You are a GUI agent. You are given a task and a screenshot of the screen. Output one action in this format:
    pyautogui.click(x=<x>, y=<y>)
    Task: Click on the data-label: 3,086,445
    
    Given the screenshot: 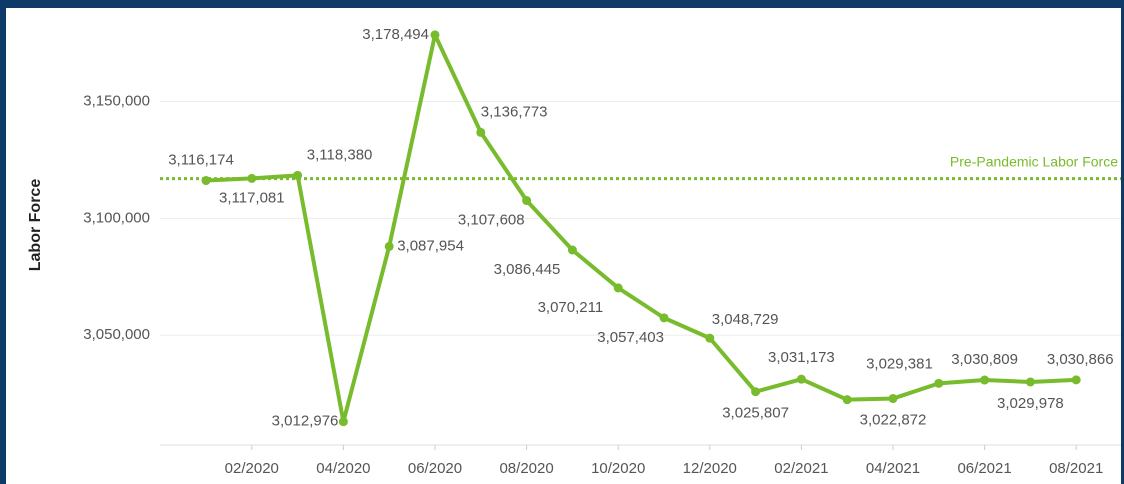 What is the action you would take?
    pyautogui.click(x=527, y=269)
    